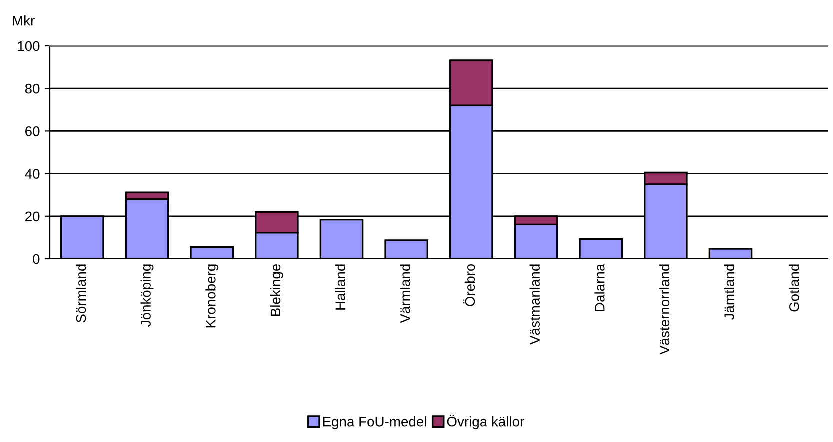  Describe the element at coordinates (212, 296) in the screenshot. I see `x-tick-label: Kronoberg` at that location.